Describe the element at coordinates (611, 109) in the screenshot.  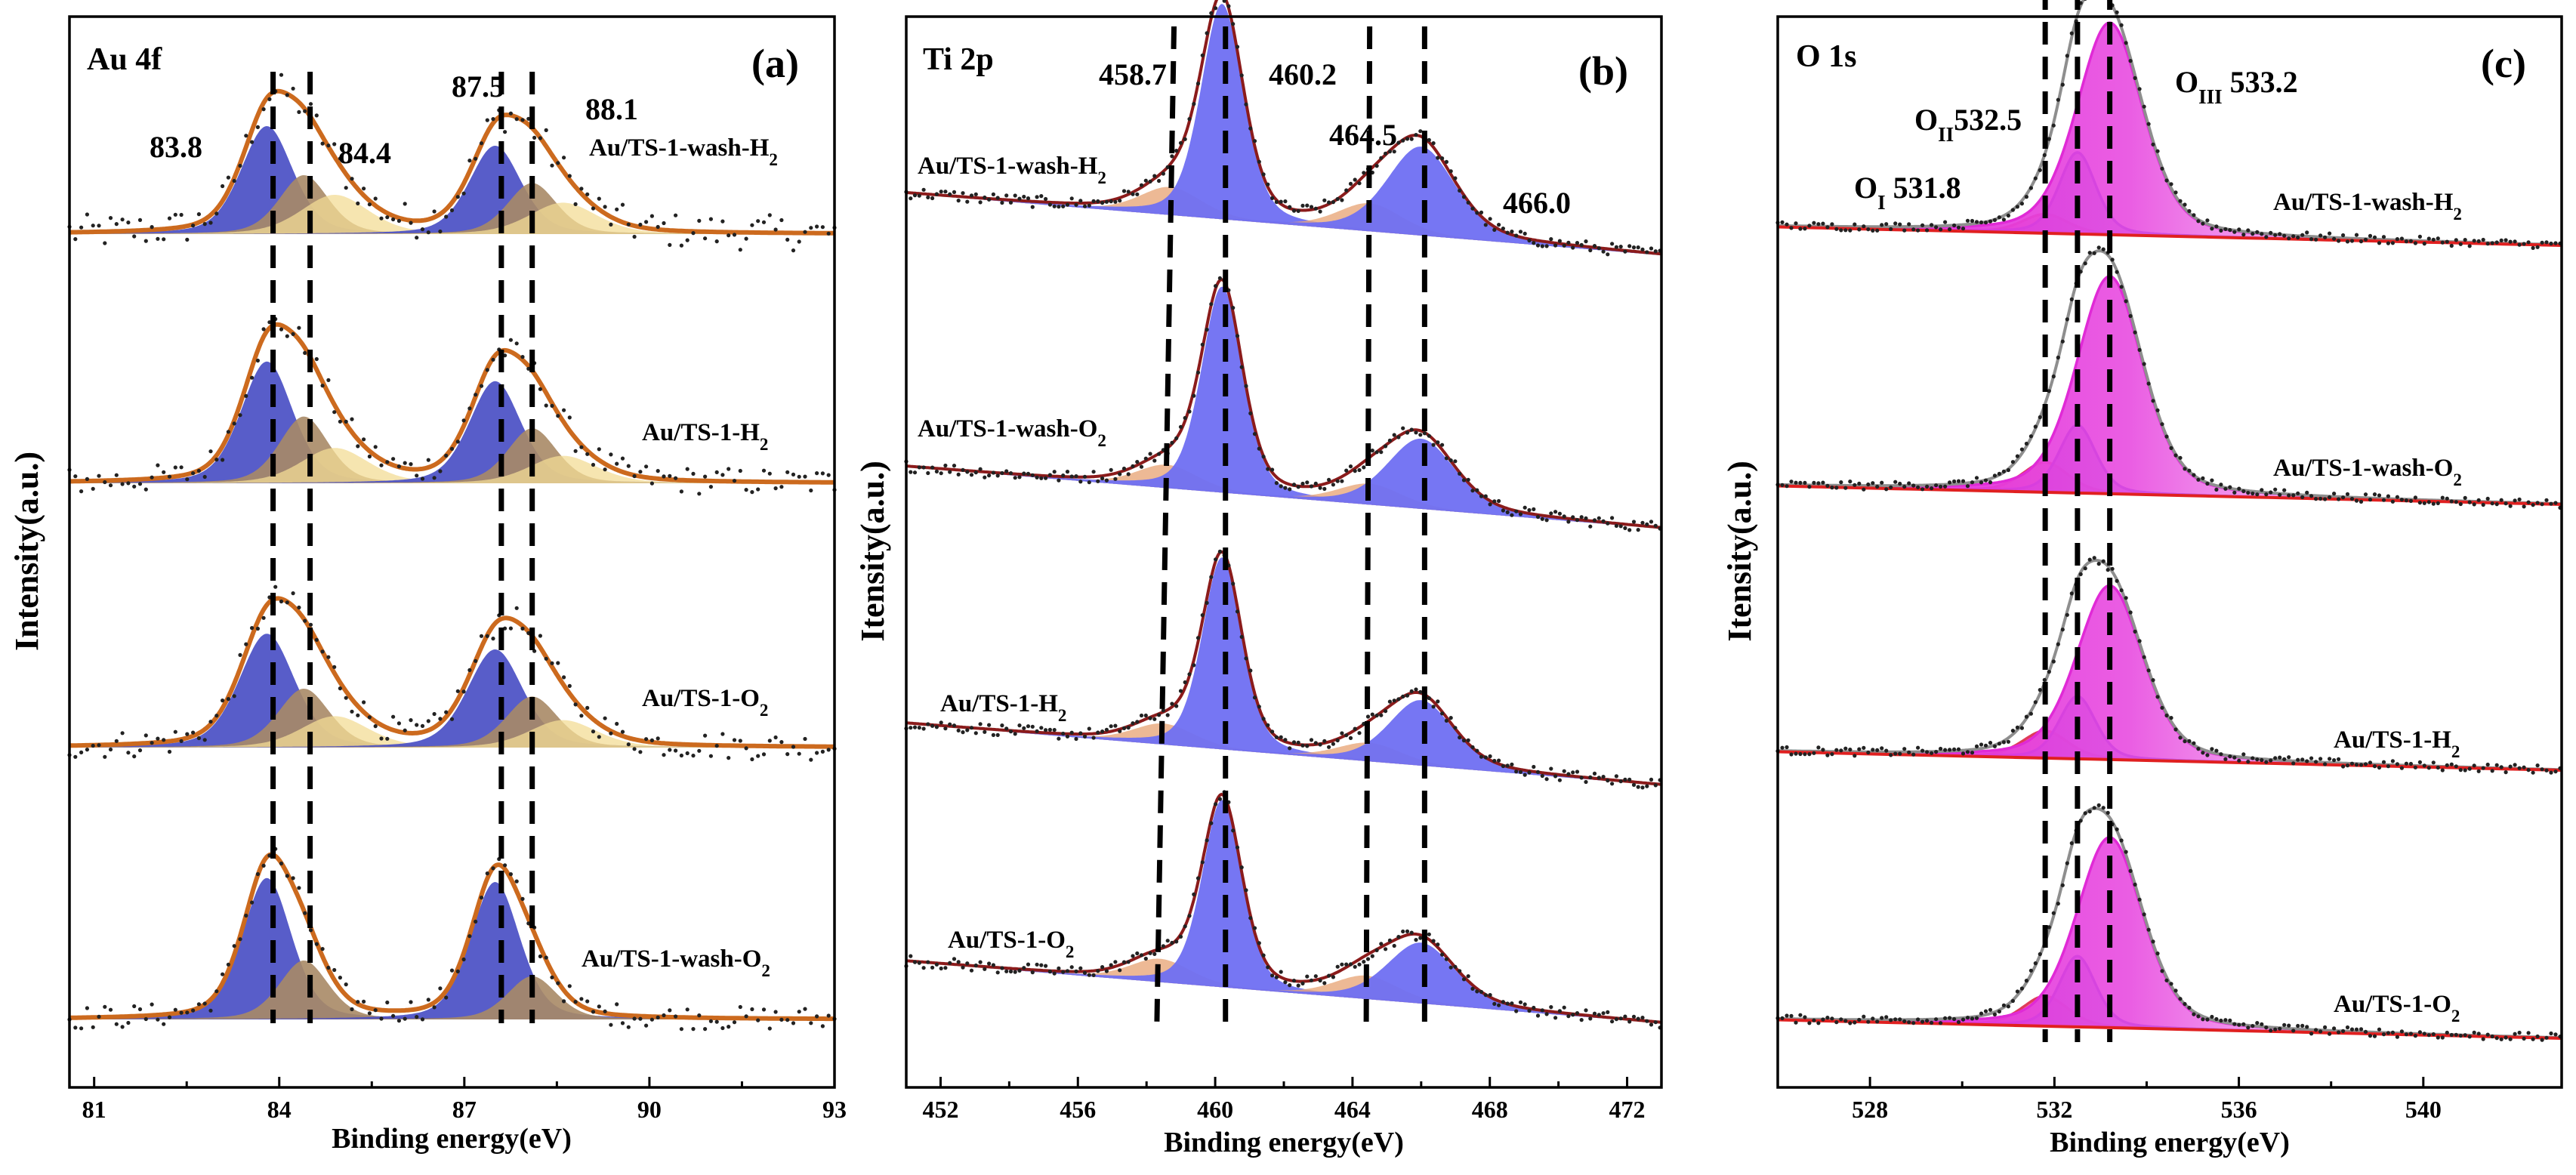
I see `peak-label-88-1: 88.1` at that location.